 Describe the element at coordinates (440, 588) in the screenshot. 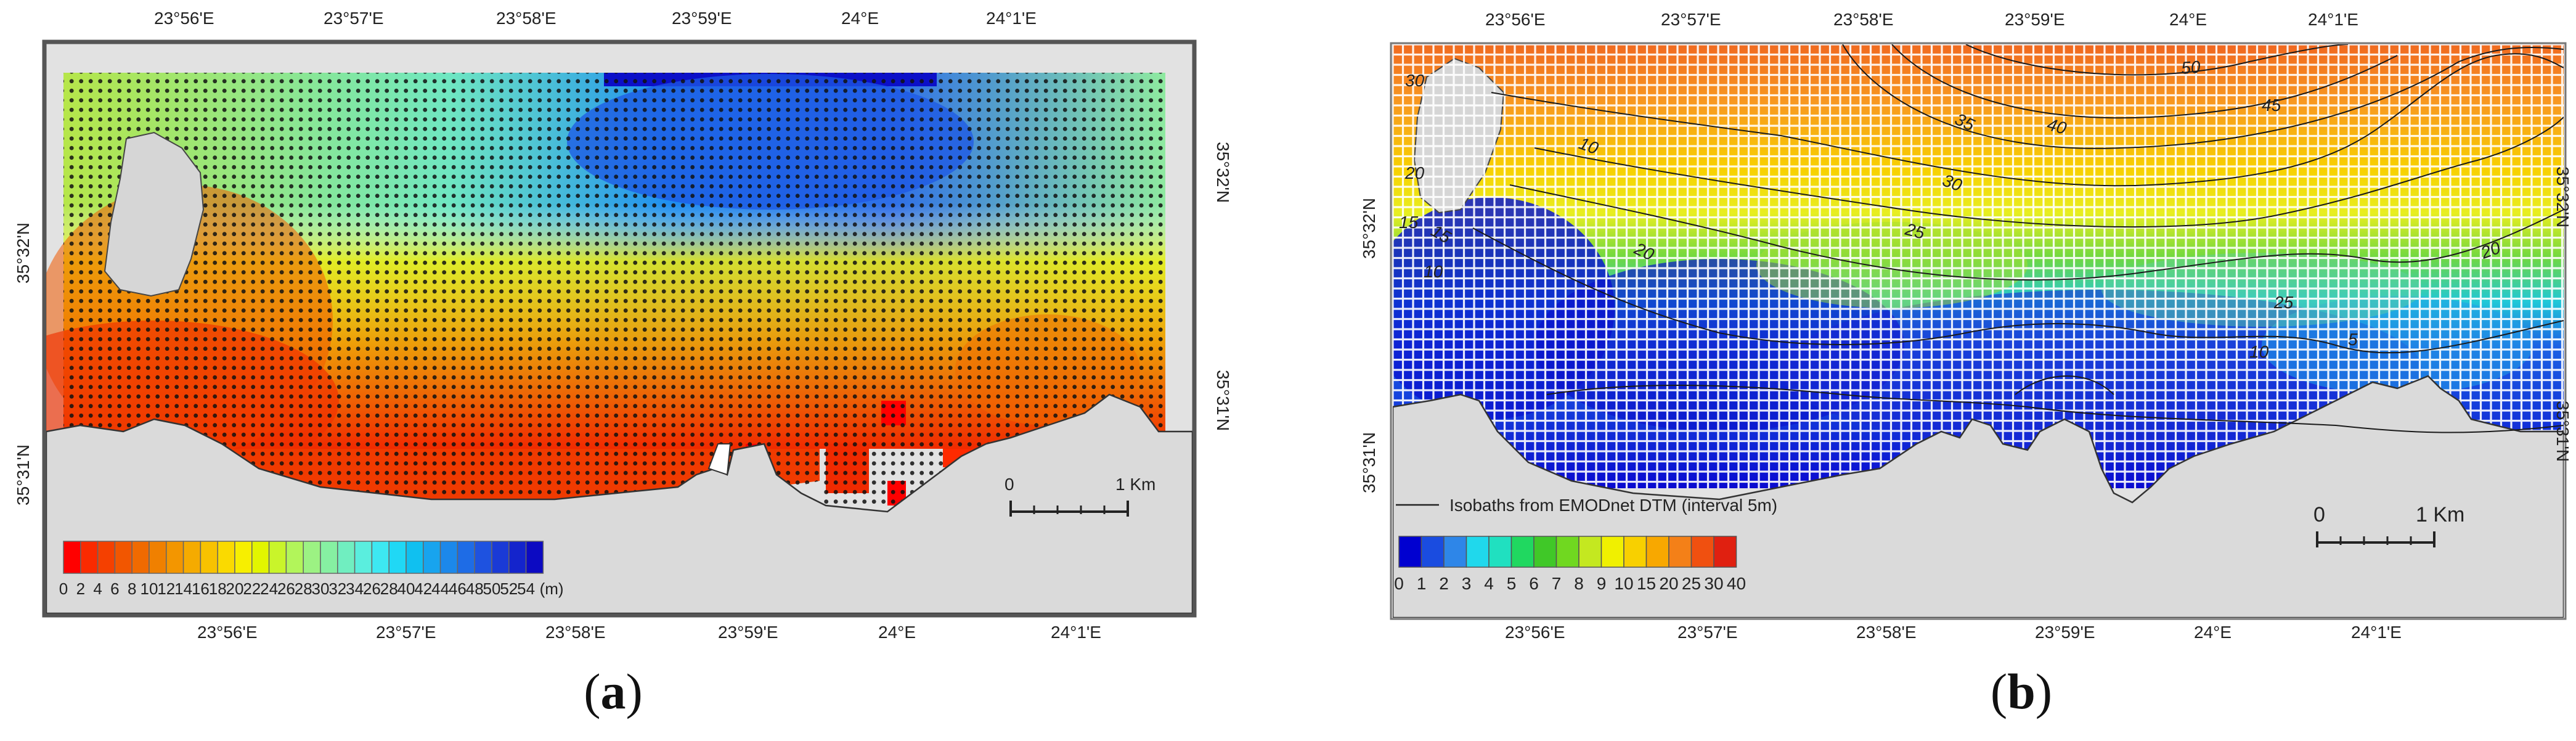

I see `legend-value-label: 44` at that location.